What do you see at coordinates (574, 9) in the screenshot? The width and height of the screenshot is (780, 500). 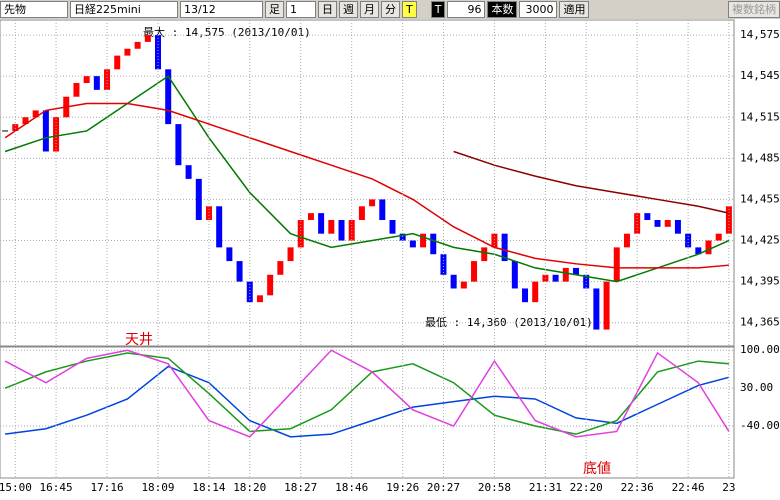 I see `button: 適用` at bounding box center [574, 9].